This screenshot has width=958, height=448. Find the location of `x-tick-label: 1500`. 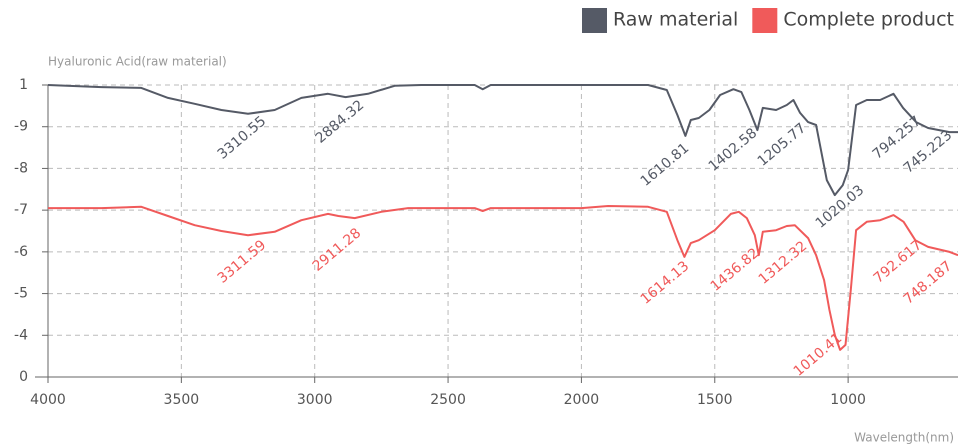

x-tick-label: 1500 is located at coordinates (715, 400).